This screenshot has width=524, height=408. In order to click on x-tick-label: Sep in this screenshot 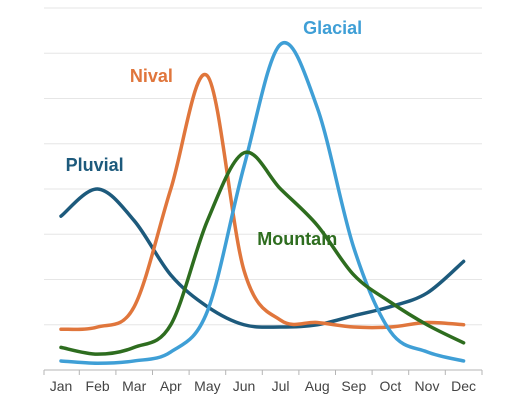, I will do `click(353, 386)`.